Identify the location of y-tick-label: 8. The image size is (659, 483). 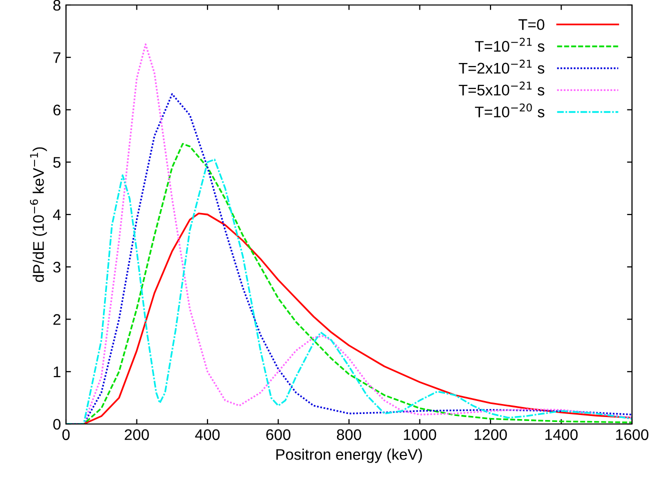
(56, 5).